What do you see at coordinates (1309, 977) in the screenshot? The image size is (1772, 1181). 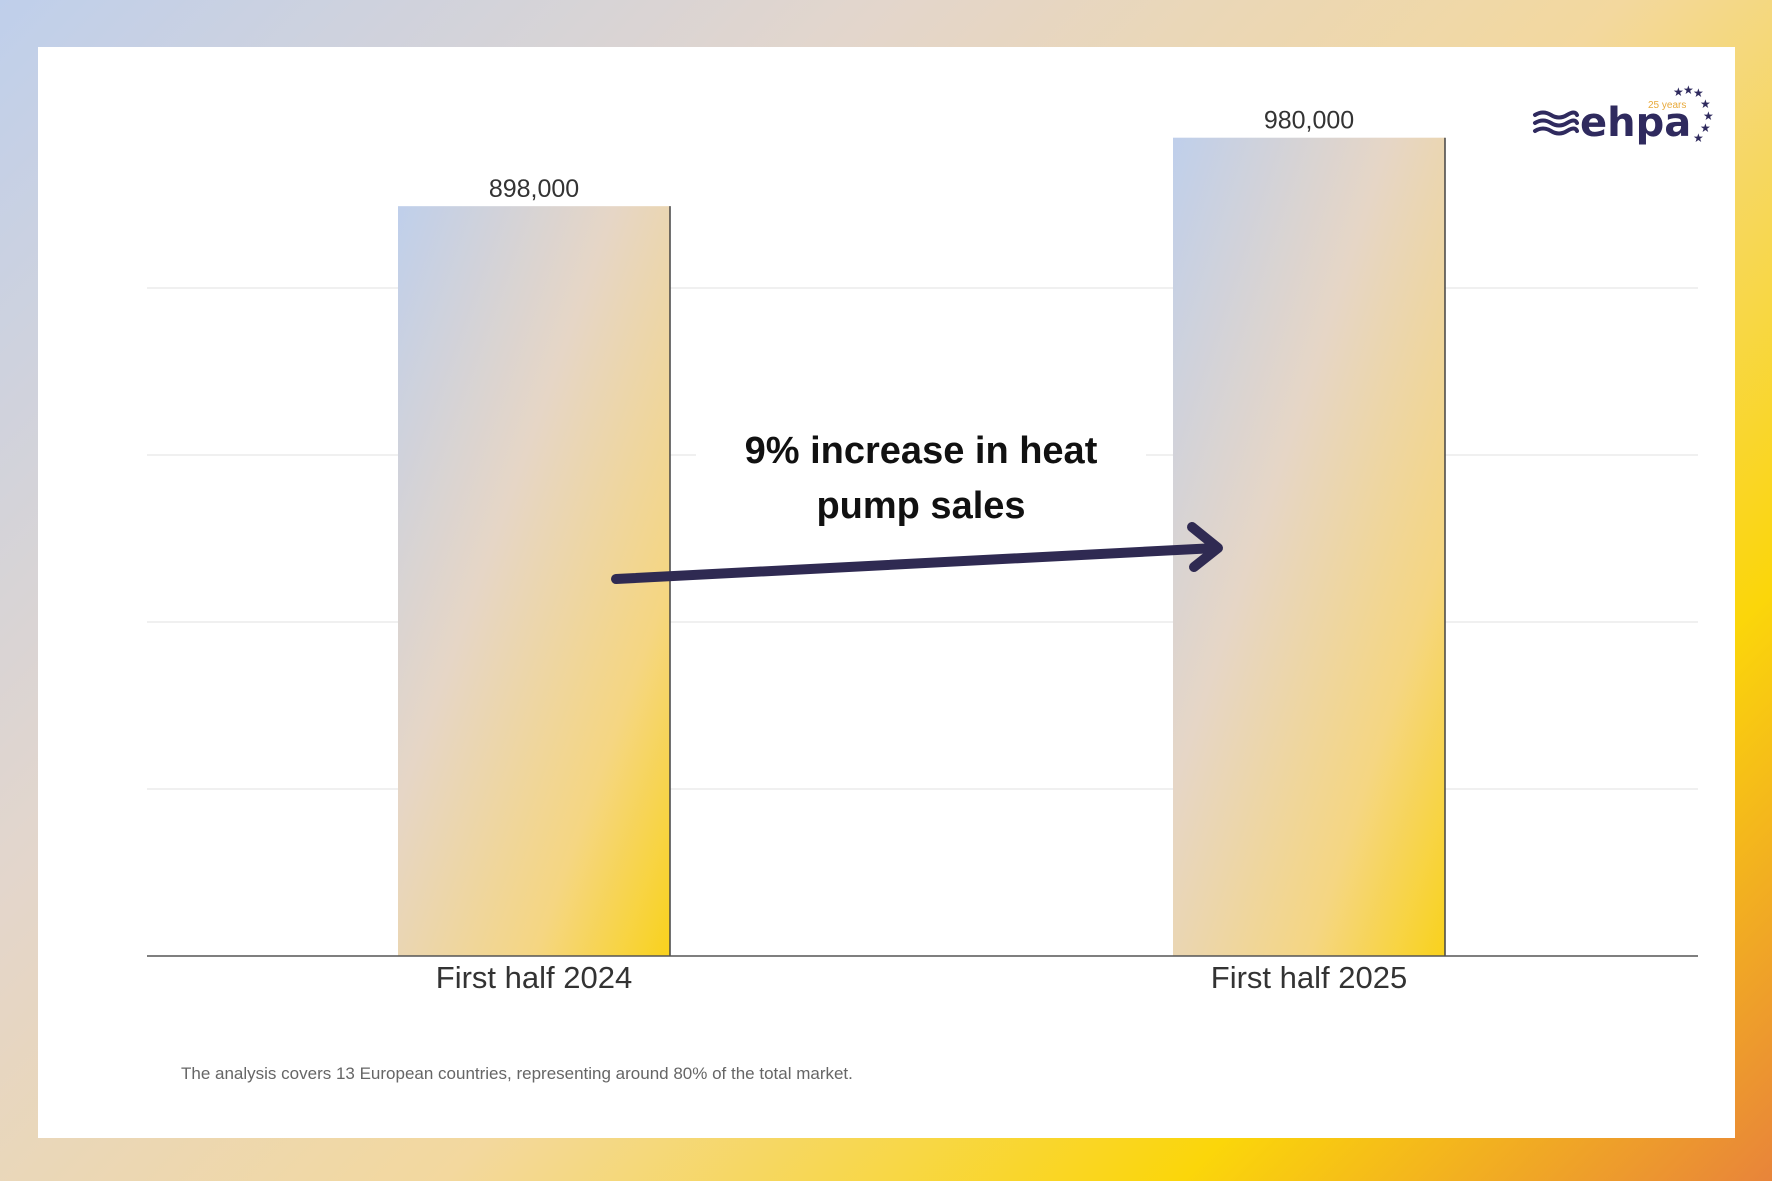 I see `x-tick-label: First half 2025` at bounding box center [1309, 977].